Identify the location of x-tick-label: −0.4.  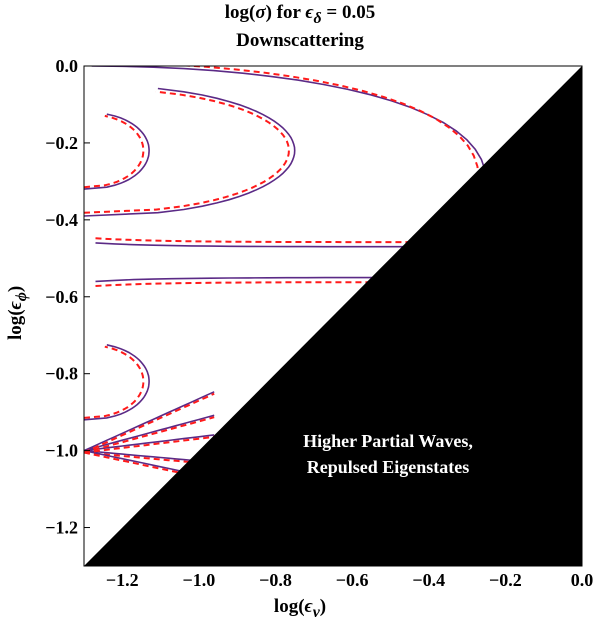
(428, 580).